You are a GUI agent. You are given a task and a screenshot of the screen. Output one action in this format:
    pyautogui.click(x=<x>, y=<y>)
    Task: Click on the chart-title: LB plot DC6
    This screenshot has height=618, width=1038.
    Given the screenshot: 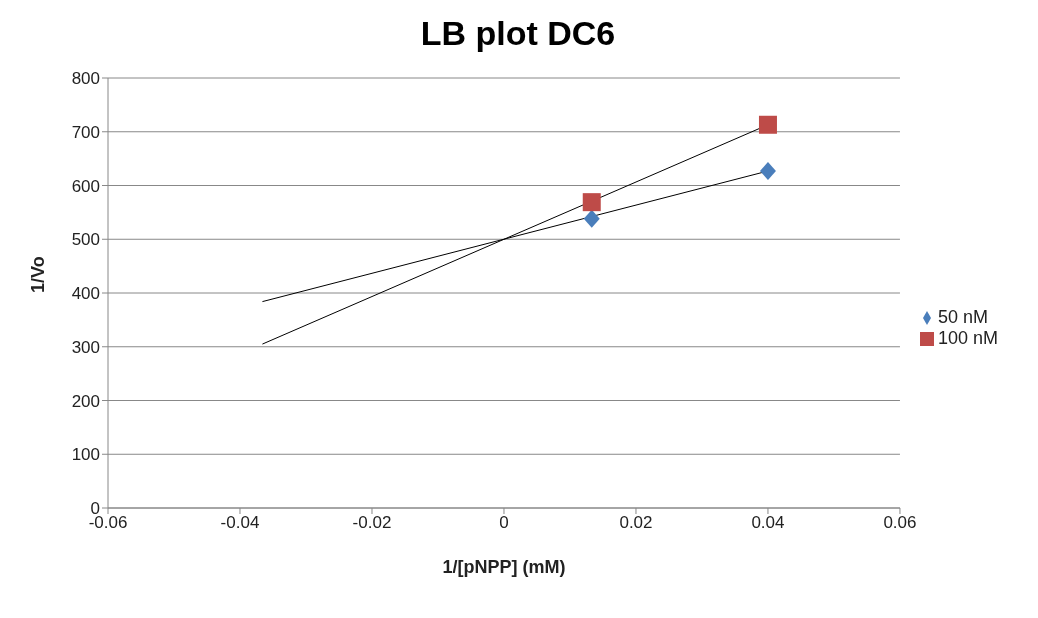 What is the action you would take?
    pyautogui.click(x=518, y=33)
    